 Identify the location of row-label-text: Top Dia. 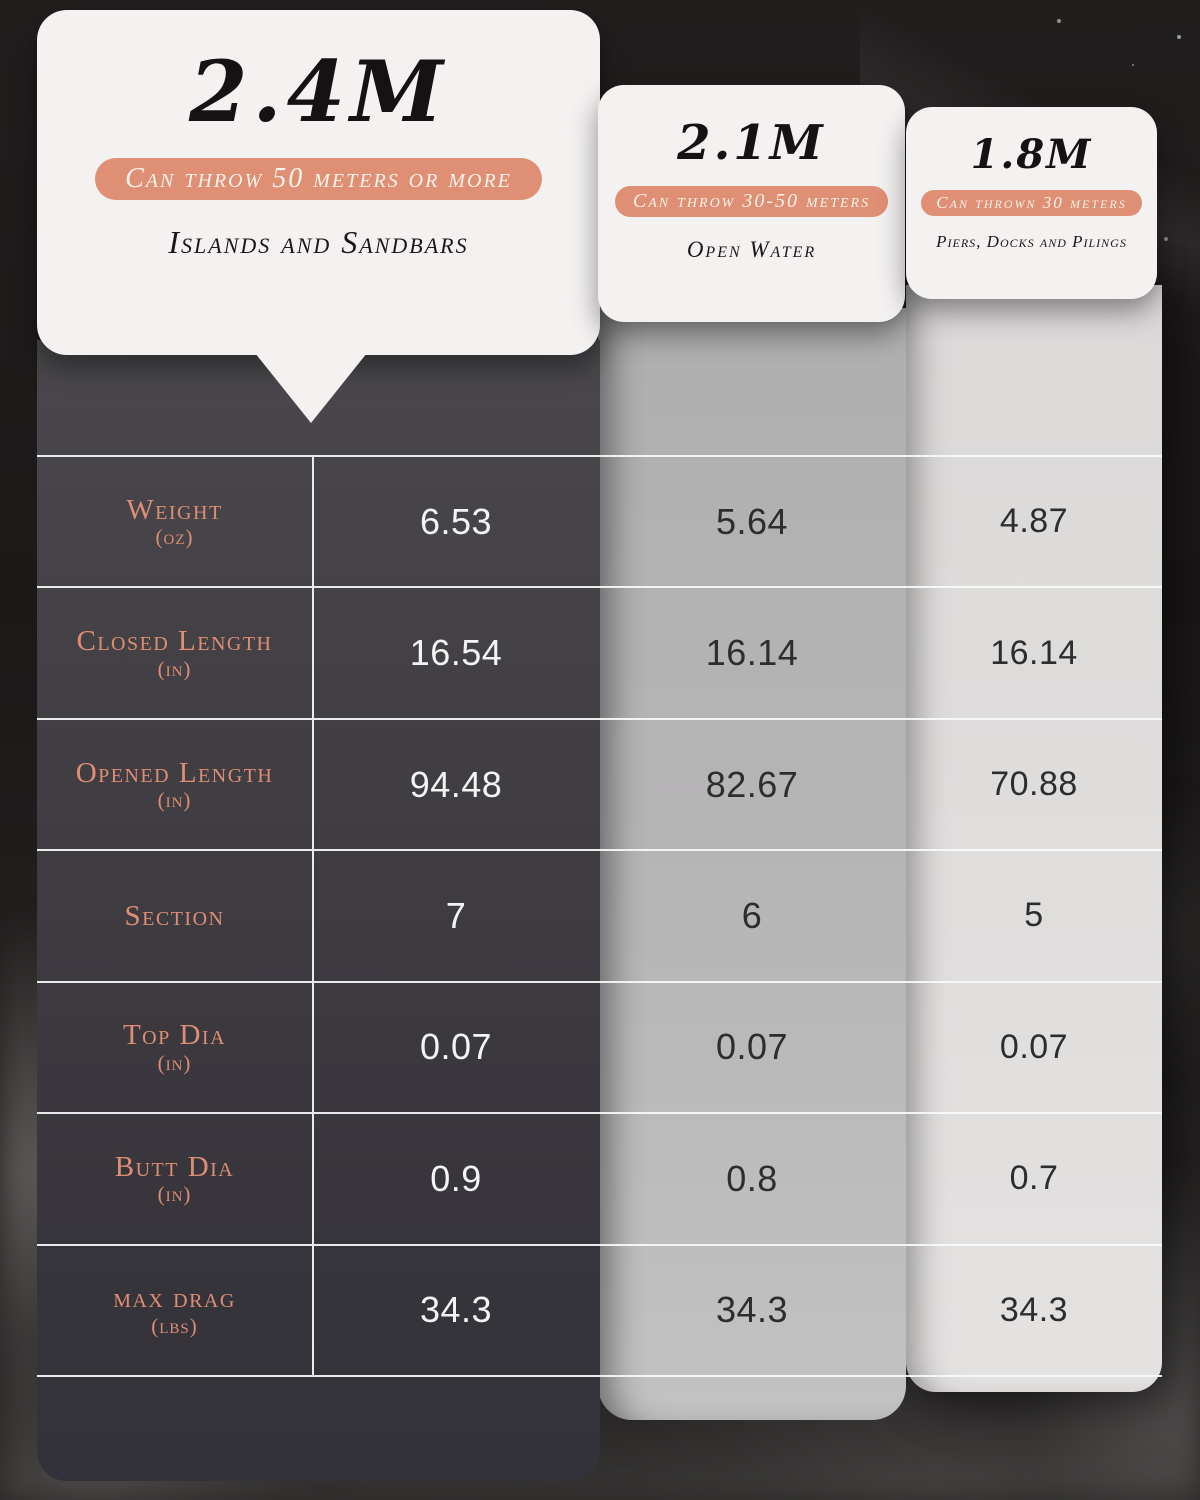
(174, 1035).